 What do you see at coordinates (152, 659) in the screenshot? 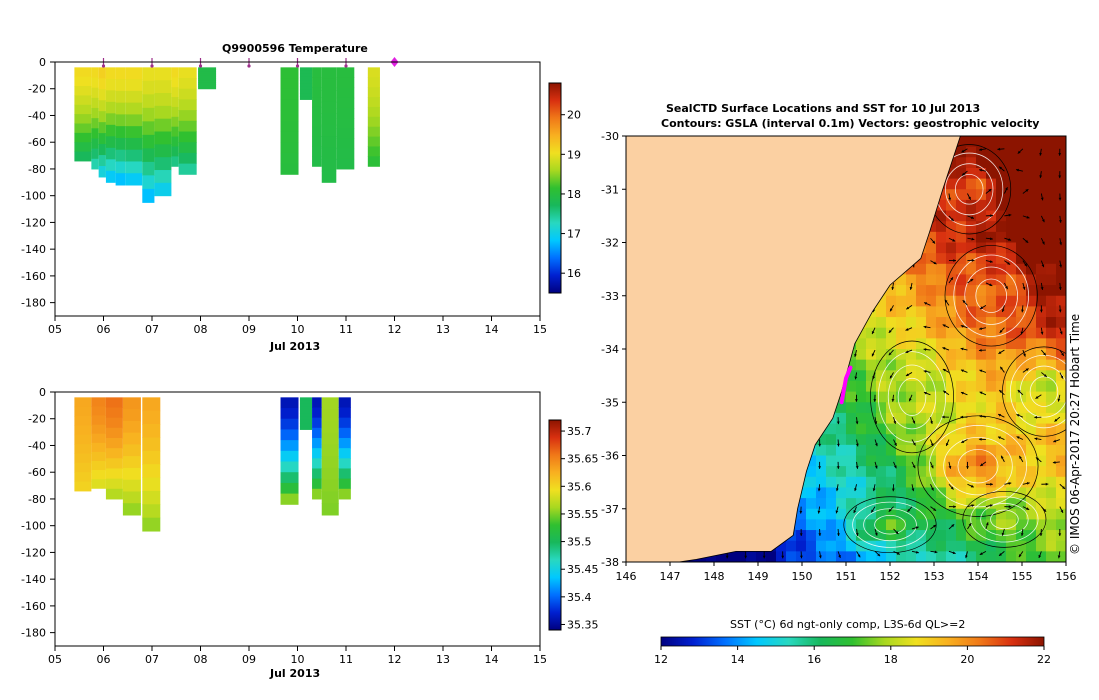
I see `x-tick-label: 07` at bounding box center [152, 659].